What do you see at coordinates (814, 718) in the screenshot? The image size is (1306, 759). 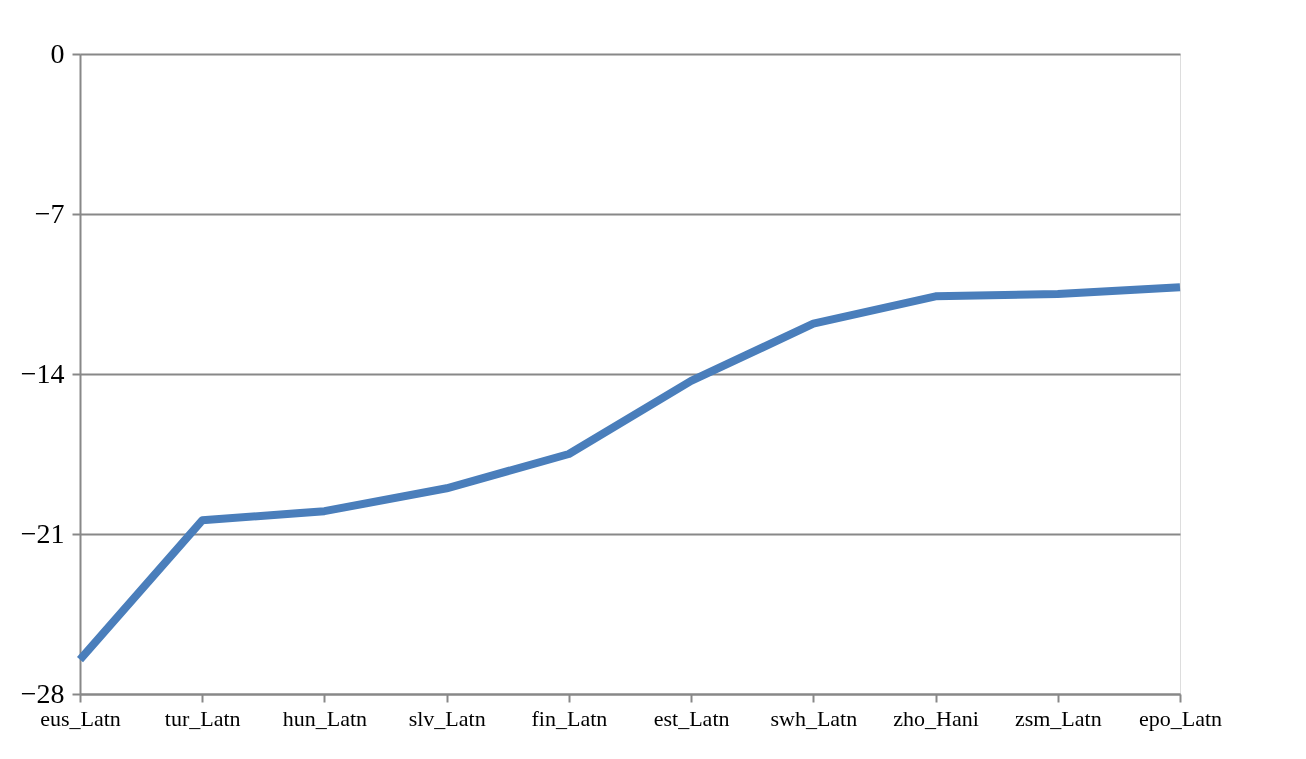 I see `x-tick-label: swh_Latn` at bounding box center [814, 718].